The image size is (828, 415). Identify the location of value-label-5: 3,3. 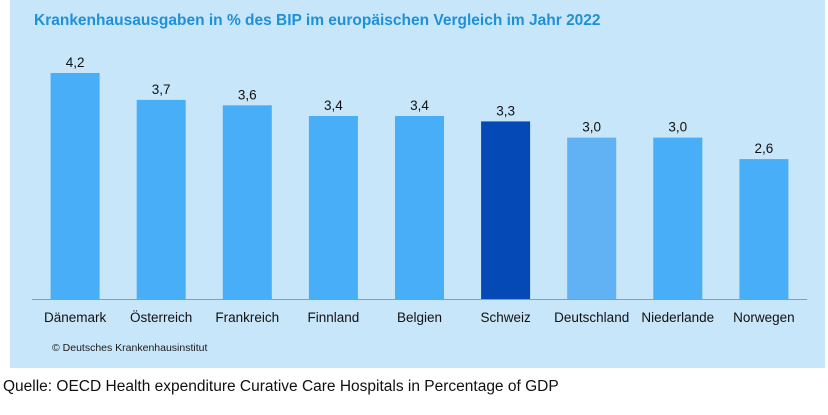
(505, 110).